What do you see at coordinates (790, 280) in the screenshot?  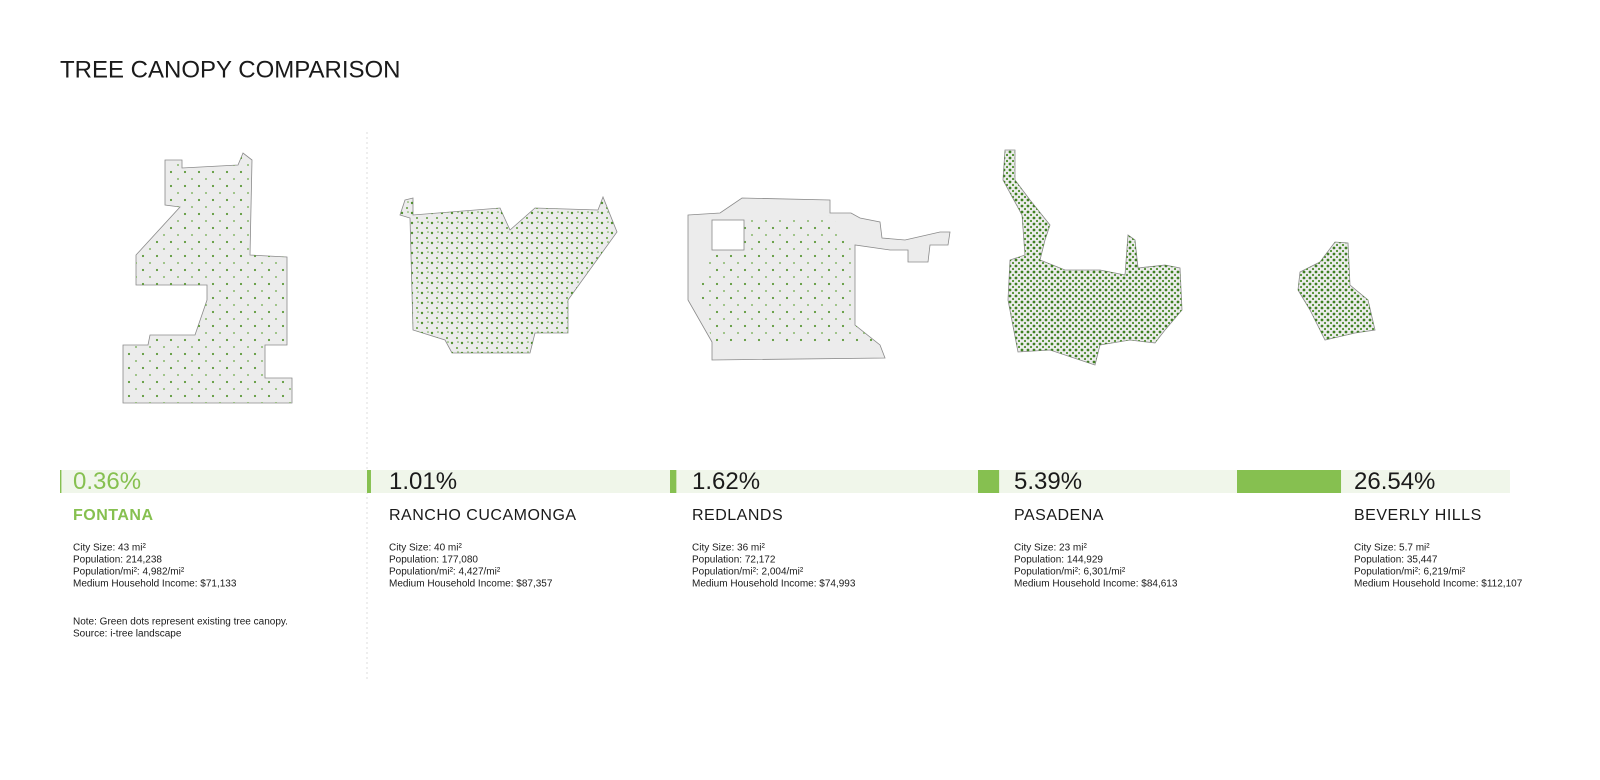 I see `canopy-redlands` at bounding box center [790, 280].